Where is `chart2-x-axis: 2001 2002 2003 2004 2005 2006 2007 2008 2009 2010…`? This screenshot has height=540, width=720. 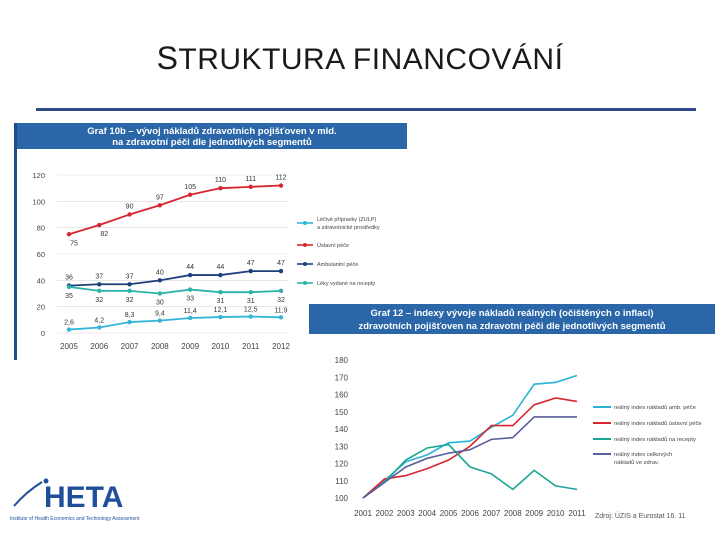 chart2-x-axis: 2001 2002 2003 2004 2005 2006 2007 2008 2009 2010… is located at coordinates (470, 513).